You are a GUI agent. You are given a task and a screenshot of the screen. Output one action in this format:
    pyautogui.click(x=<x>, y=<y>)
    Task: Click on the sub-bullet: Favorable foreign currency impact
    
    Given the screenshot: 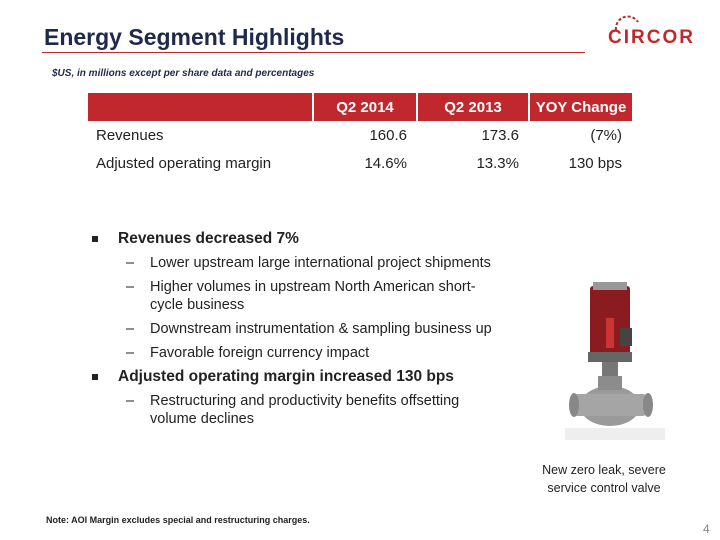 What is the action you would take?
    pyautogui.click(x=296, y=353)
    